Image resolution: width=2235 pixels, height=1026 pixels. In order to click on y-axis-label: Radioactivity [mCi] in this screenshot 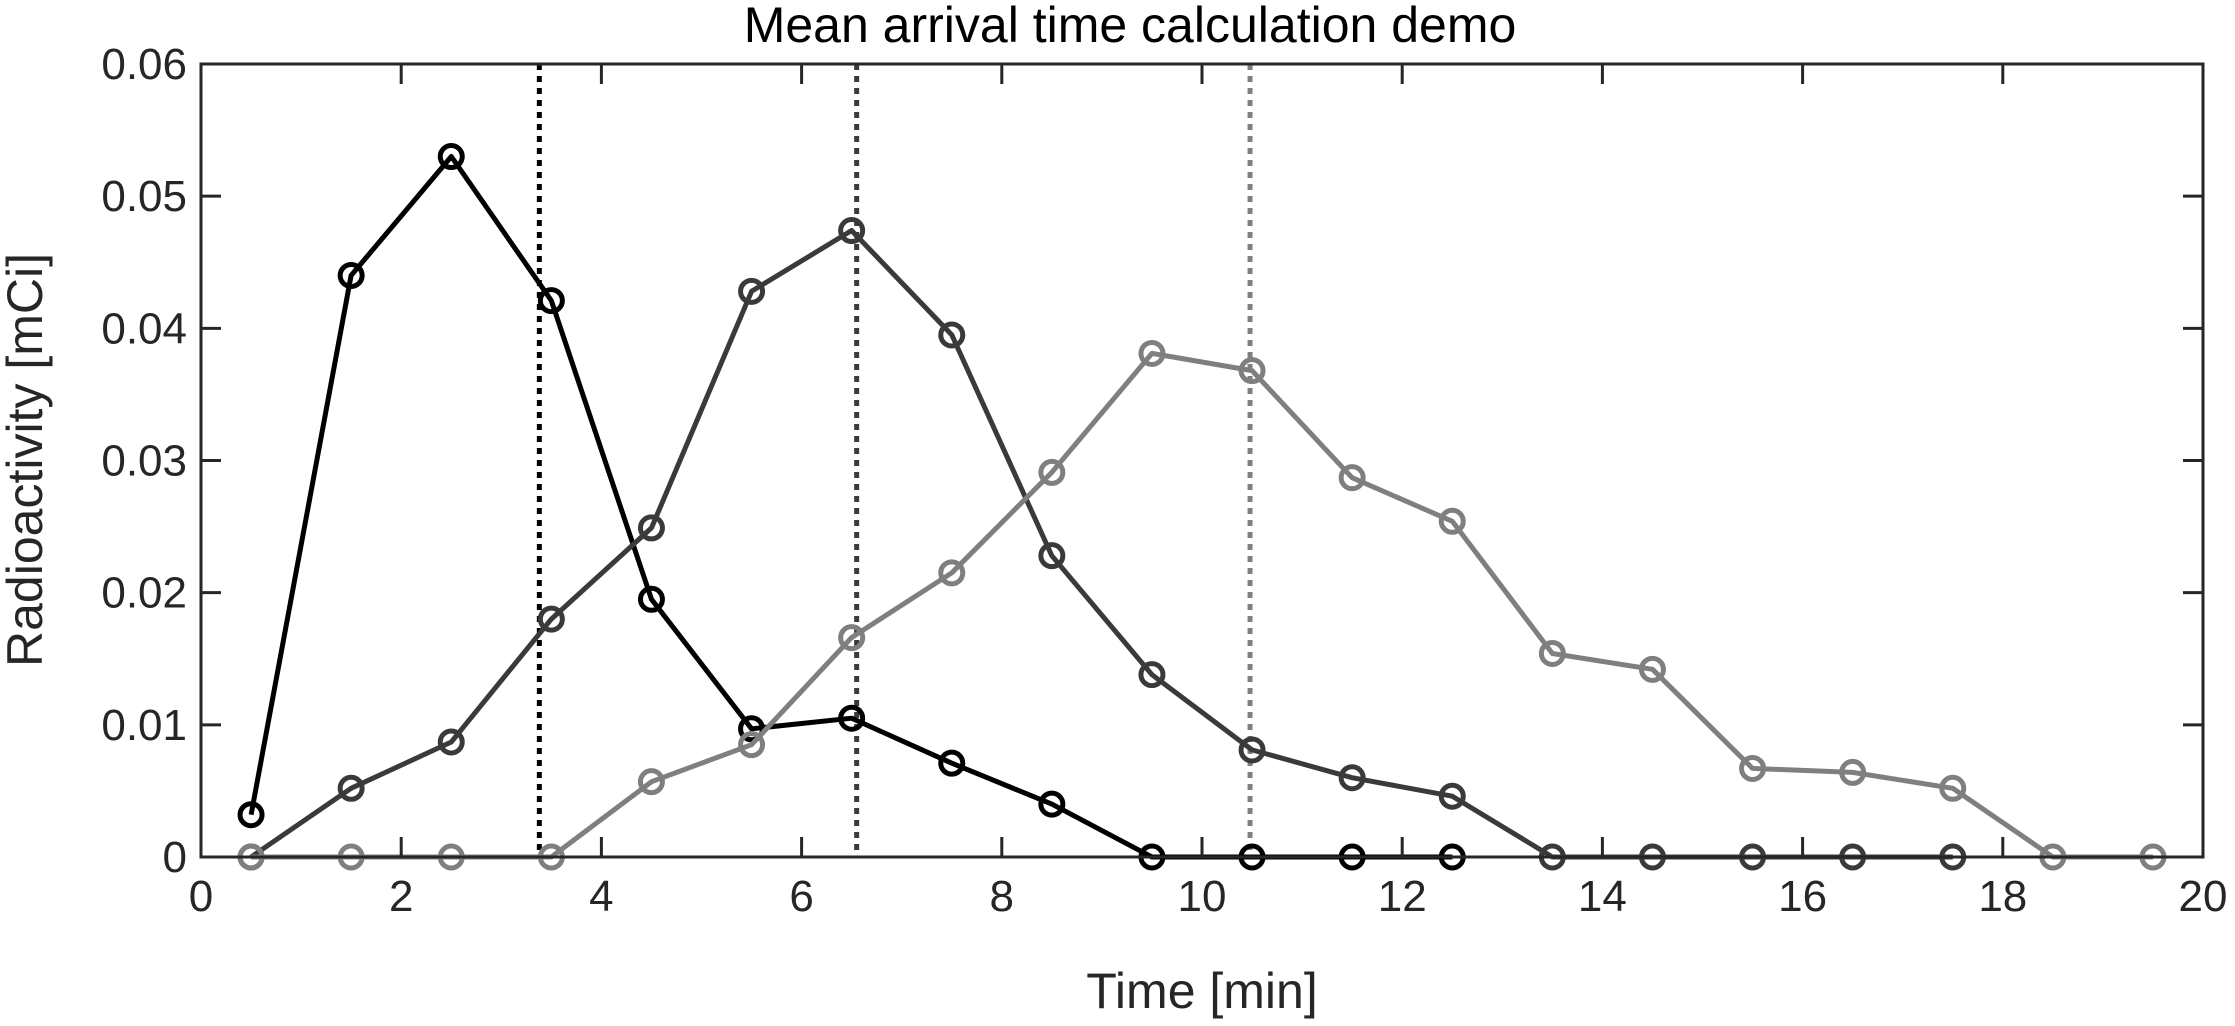, I will do `click(26, 460)`.